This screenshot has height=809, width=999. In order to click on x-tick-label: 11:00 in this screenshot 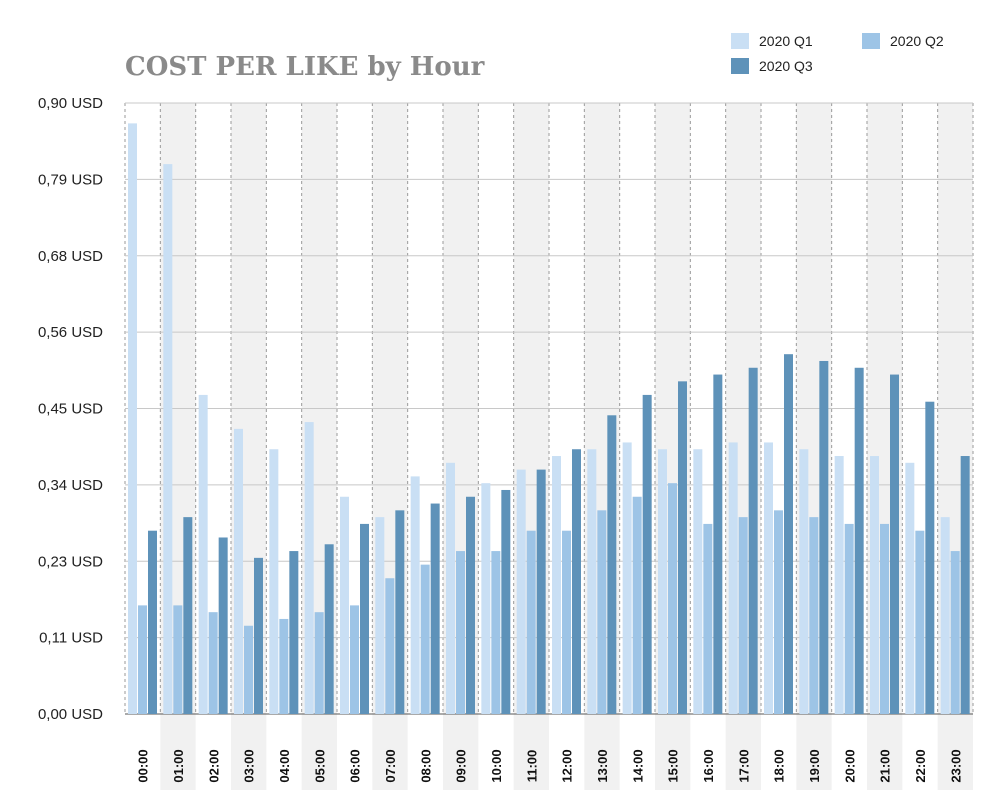, I will do `click(531, 766)`.